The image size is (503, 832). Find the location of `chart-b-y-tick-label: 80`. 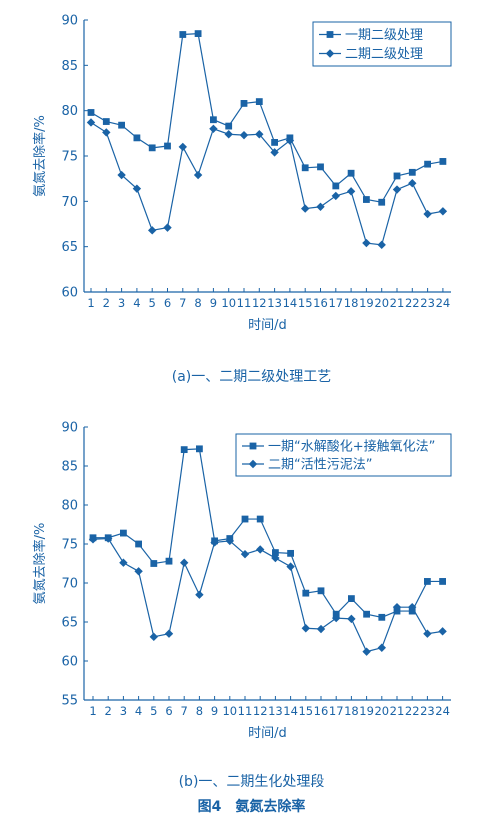

chart-b-y-tick-label: 80 is located at coordinates (69, 506).